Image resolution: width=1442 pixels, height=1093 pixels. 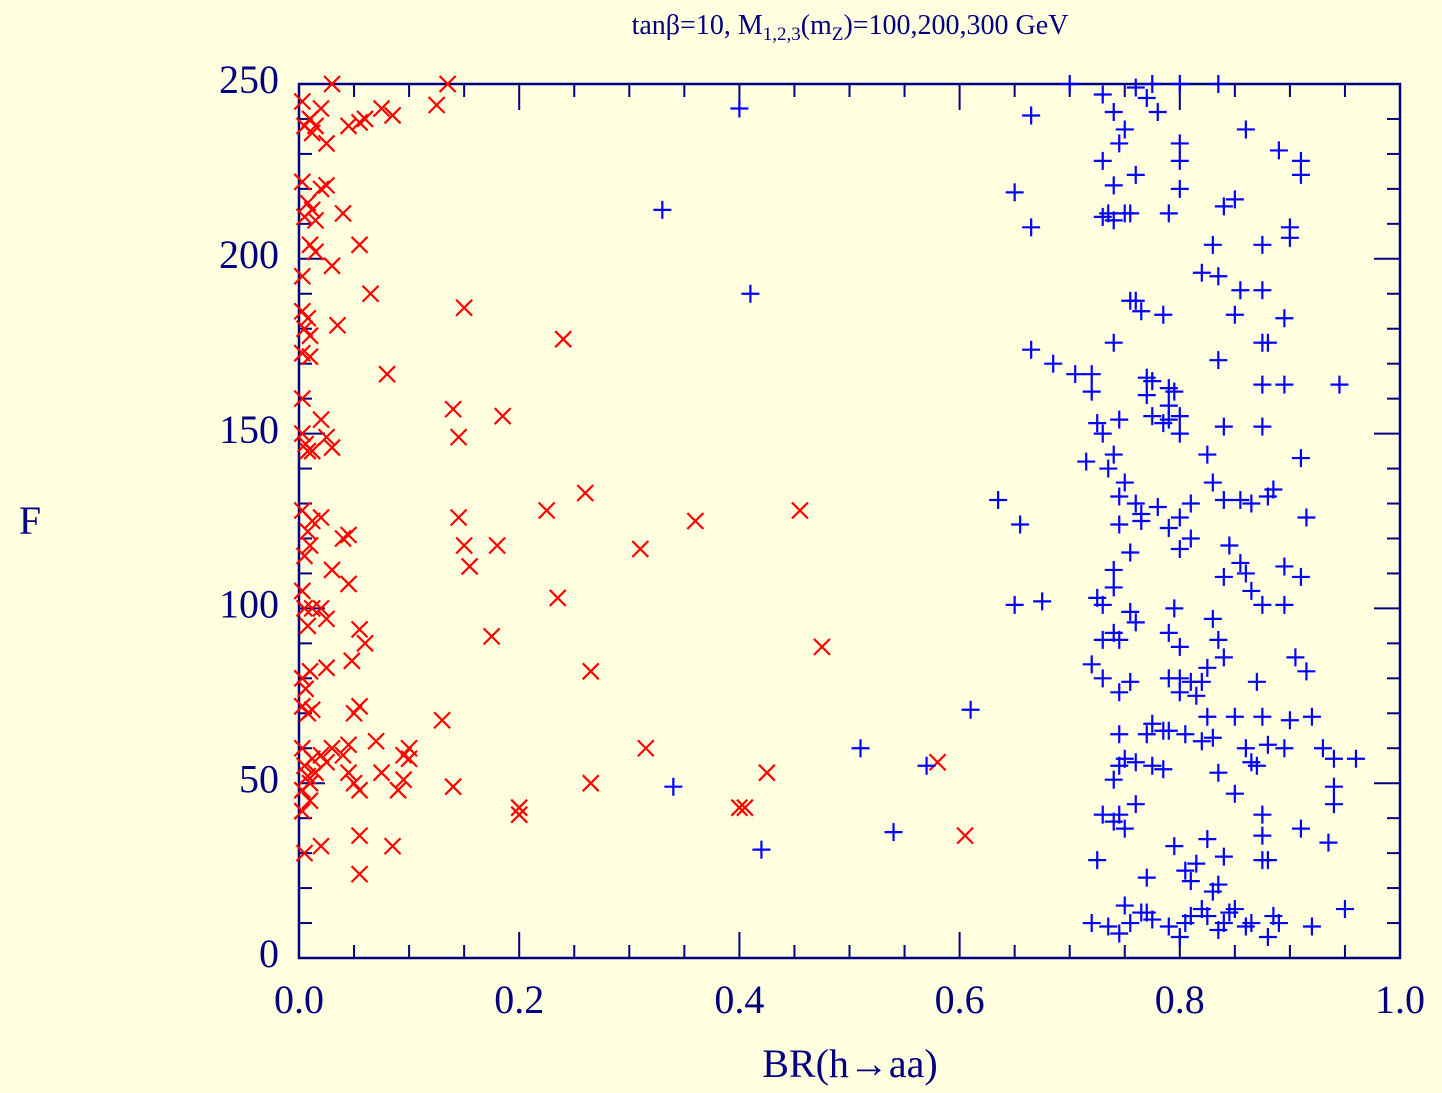 What do you see at coordinates (299, 999) in the screenshot?
I see `x-tick-label: 0.0` at bounding box center [299, 999].